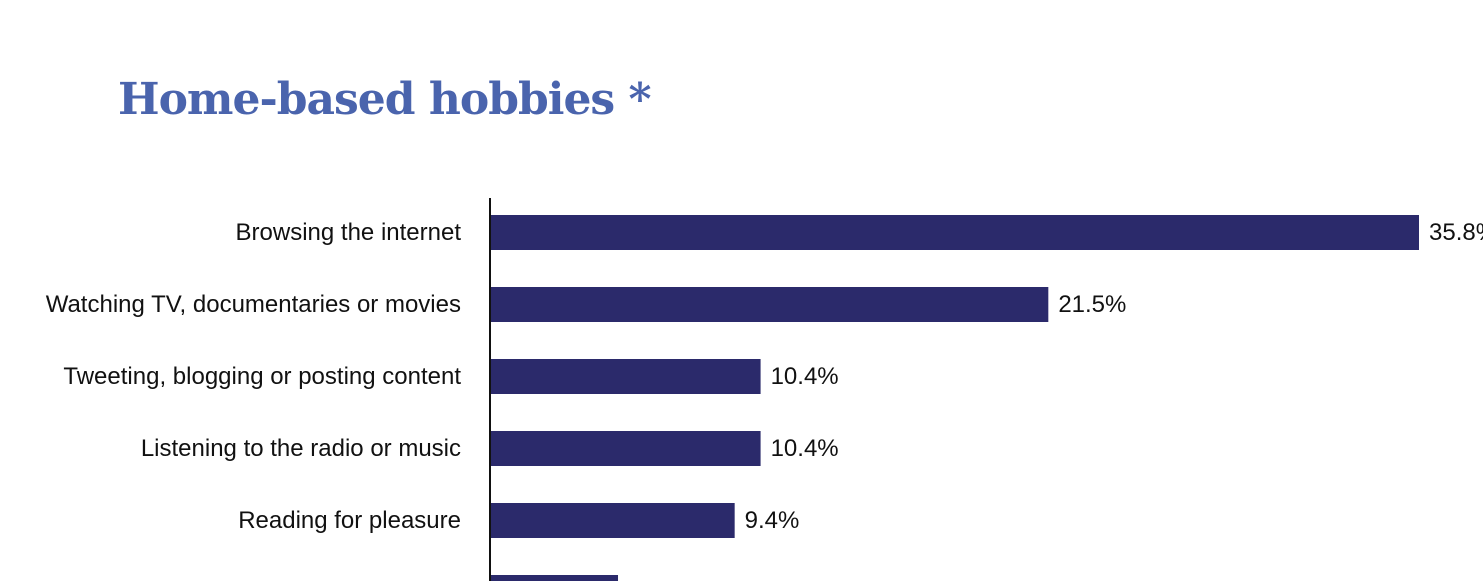  I want to click on value-label-0: 35.8%, so click(1456, 232).